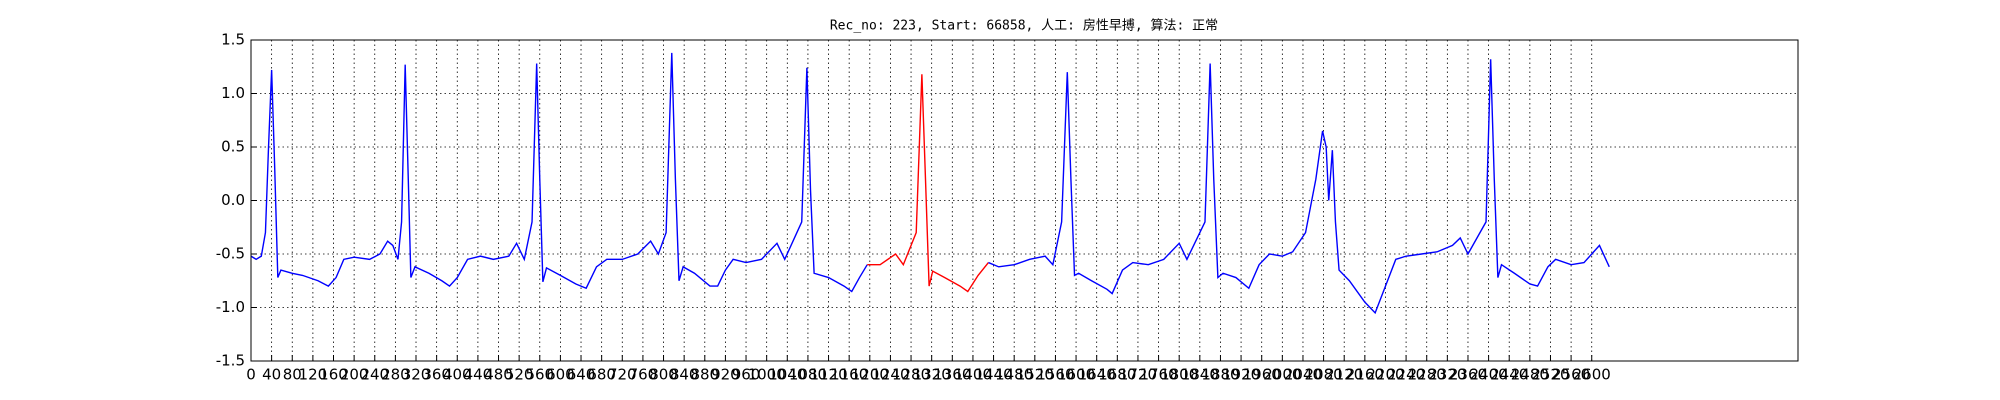 The height and width of the screenshot is (400, 2000). I want to click on x-tick-label: 2000, so click(1282, 375).